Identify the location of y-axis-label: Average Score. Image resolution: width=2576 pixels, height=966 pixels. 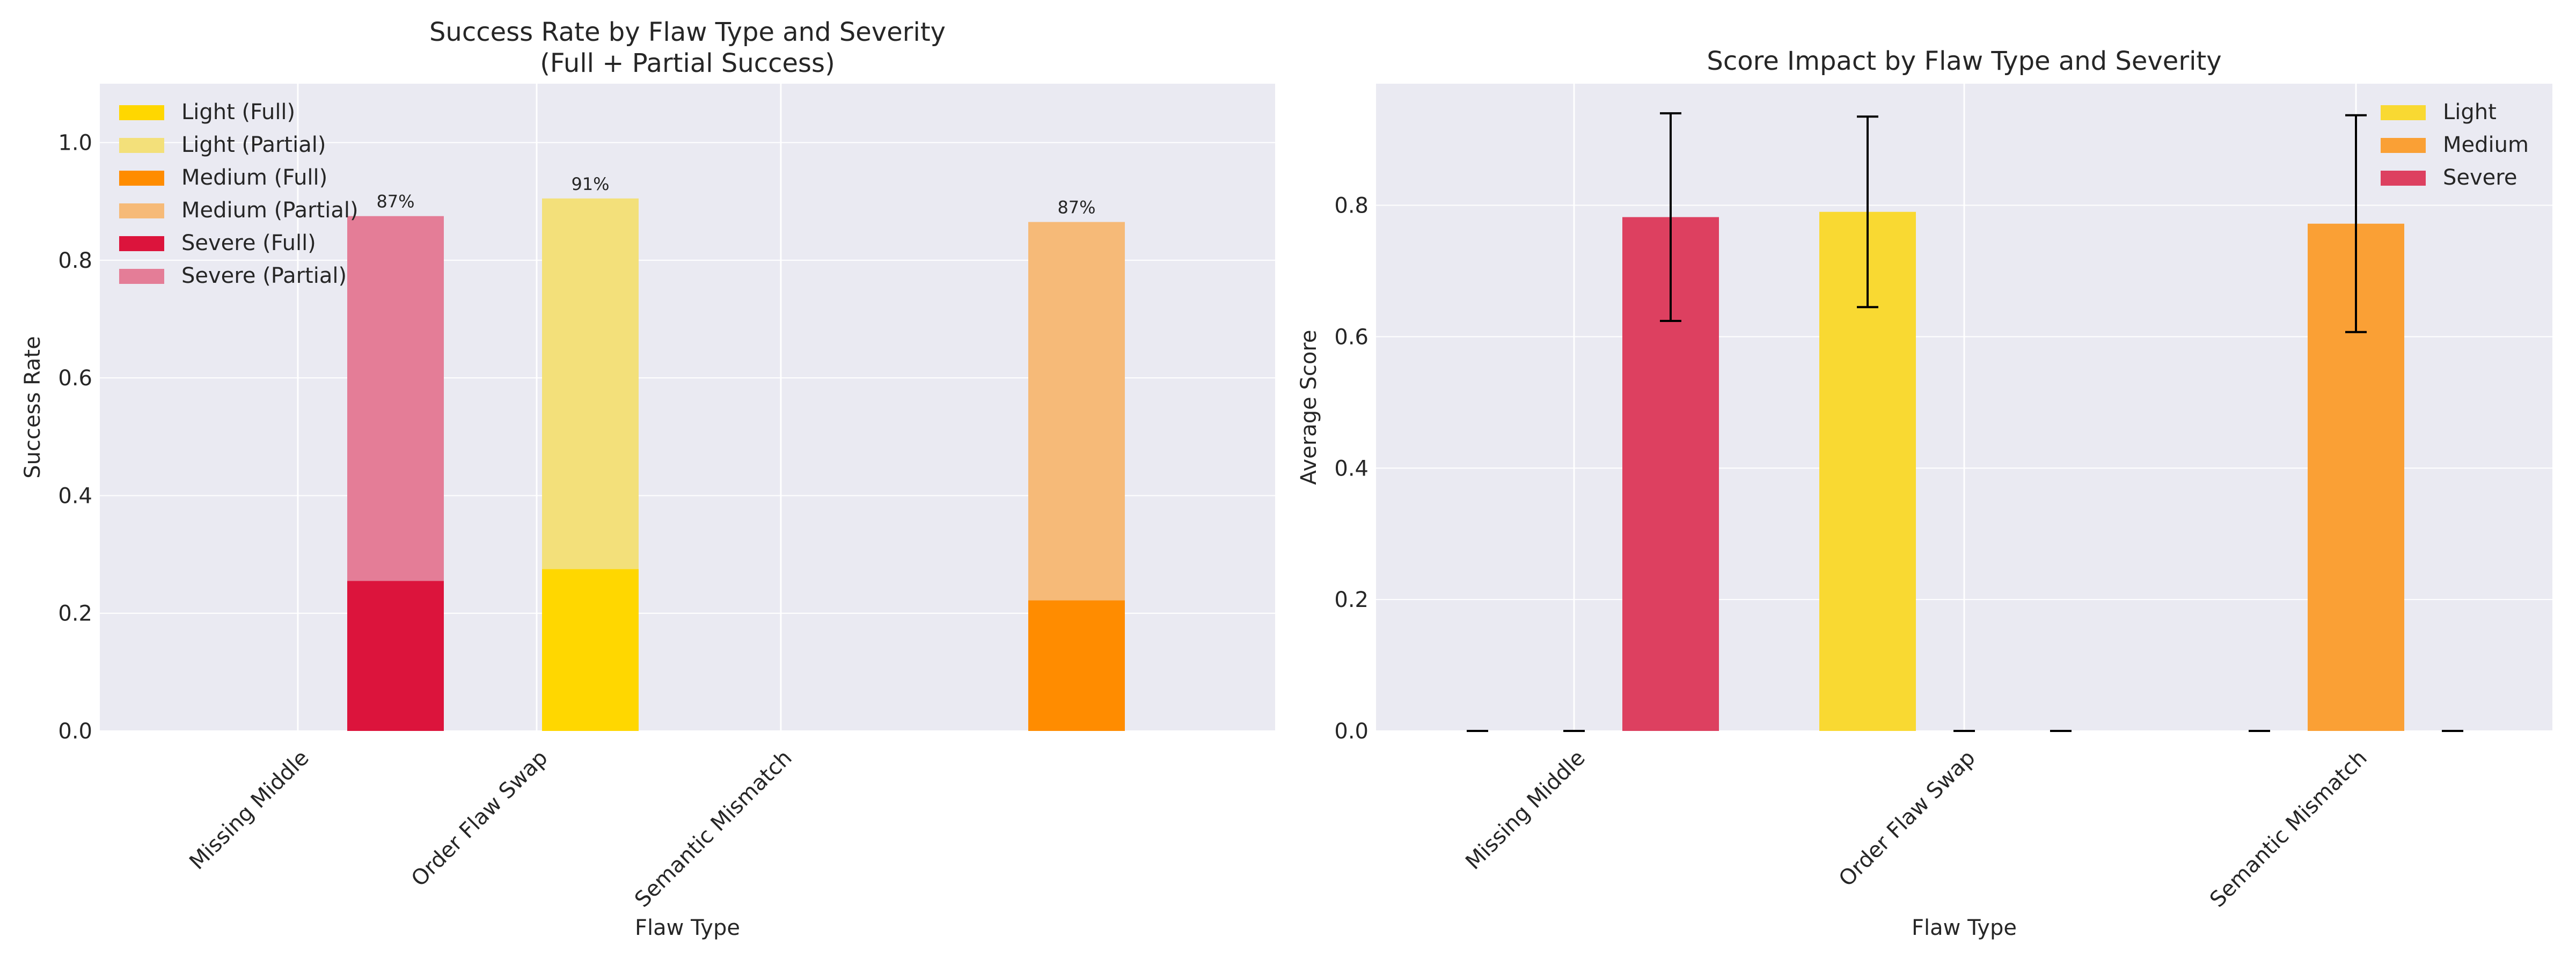
(1309, 407).